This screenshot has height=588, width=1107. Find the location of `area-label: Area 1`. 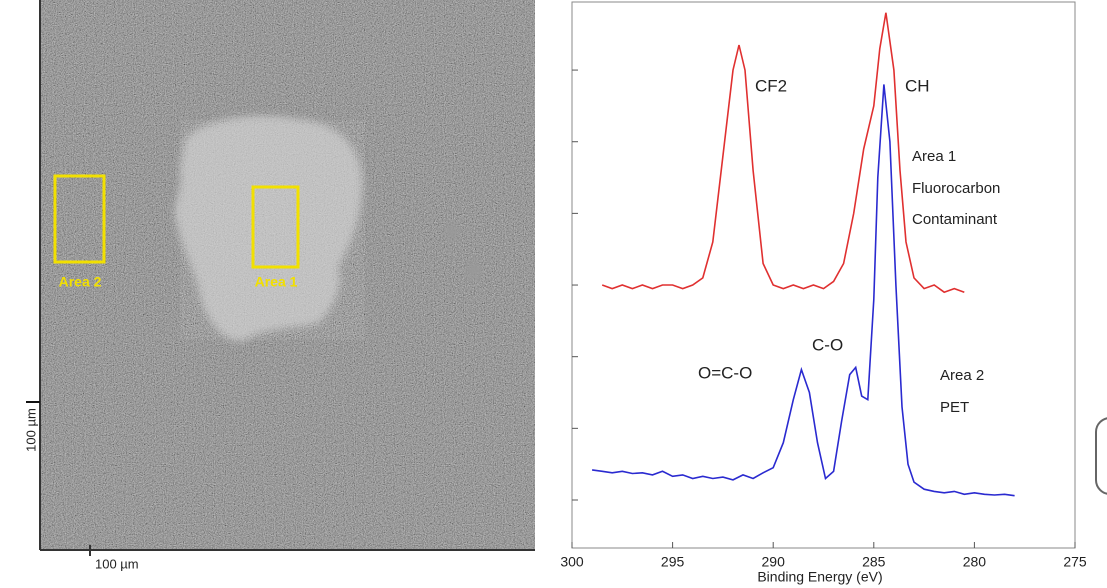

area-label: Area 1 is located at coordinates (276, 282).